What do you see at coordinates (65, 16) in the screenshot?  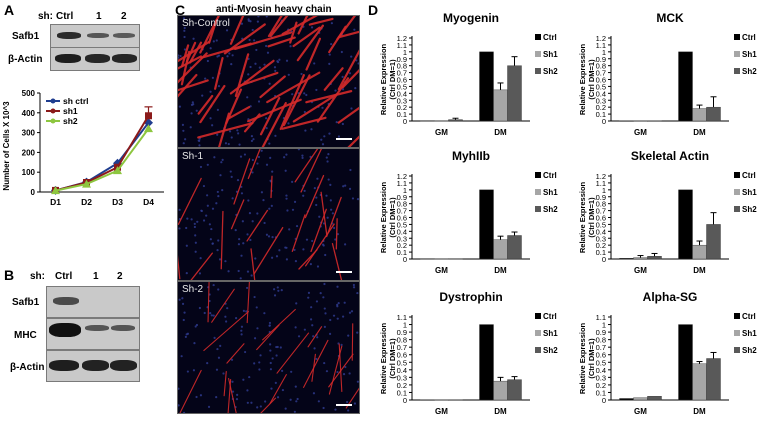 I see `panel-a-lane-ctrl: Ctrl` at bounding box center [65, 16].